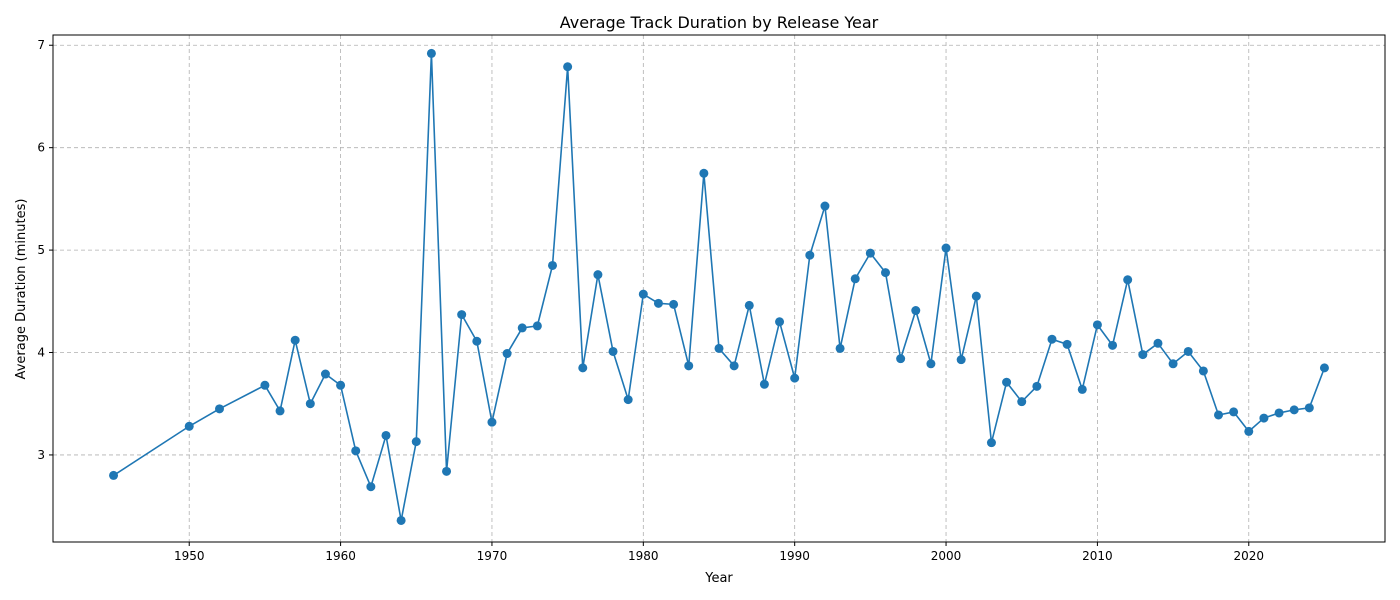  Describe the element at coordinates (794, 556) in the screenshot. I see `x-tick-label: 1990` at that location.